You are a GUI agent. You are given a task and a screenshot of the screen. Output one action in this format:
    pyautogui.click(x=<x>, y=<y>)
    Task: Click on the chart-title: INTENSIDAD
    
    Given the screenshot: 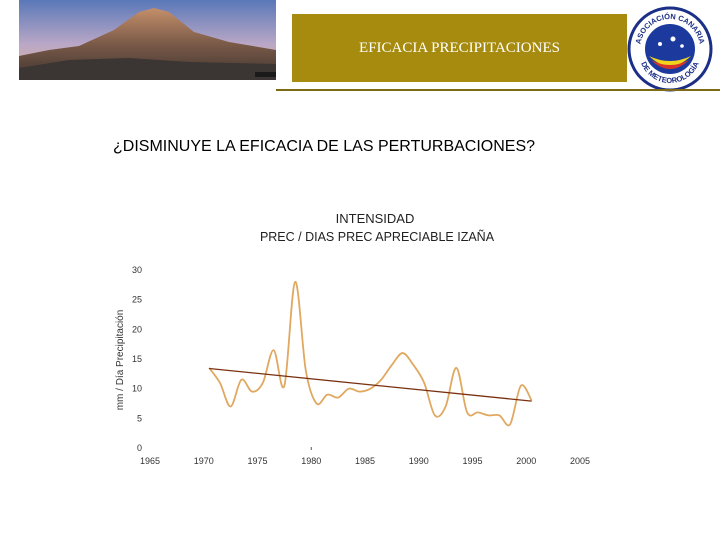 What is the action you would take?
    pyautogui.click(x=375, y=218)
    